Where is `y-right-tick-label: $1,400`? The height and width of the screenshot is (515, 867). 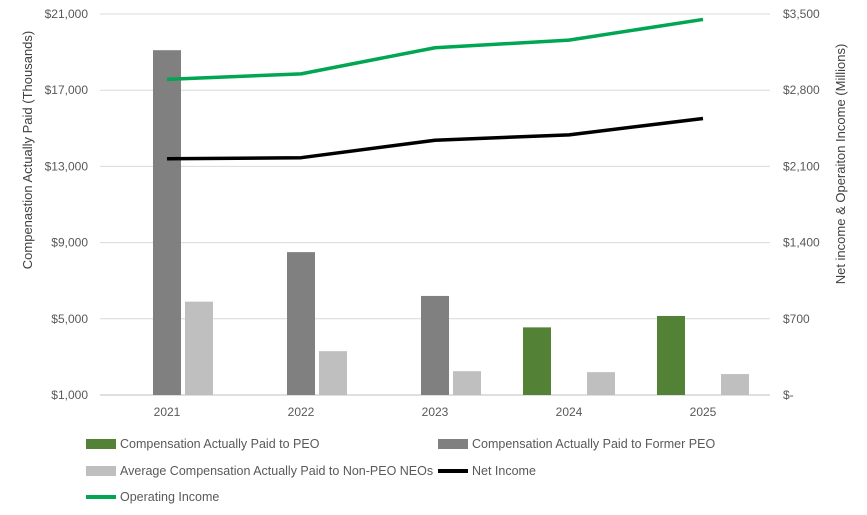
y-right-tick-label: $1,400 is located at coordinates (801, 243).